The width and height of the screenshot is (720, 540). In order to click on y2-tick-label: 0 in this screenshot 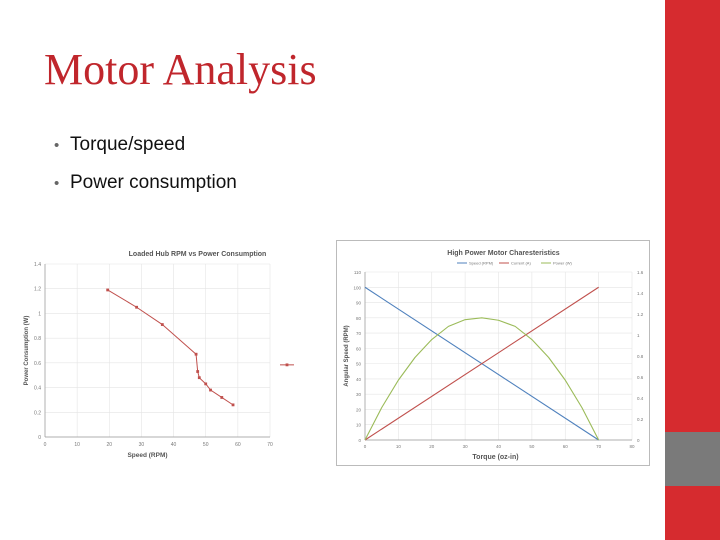, I will do `click(638, 440)`.